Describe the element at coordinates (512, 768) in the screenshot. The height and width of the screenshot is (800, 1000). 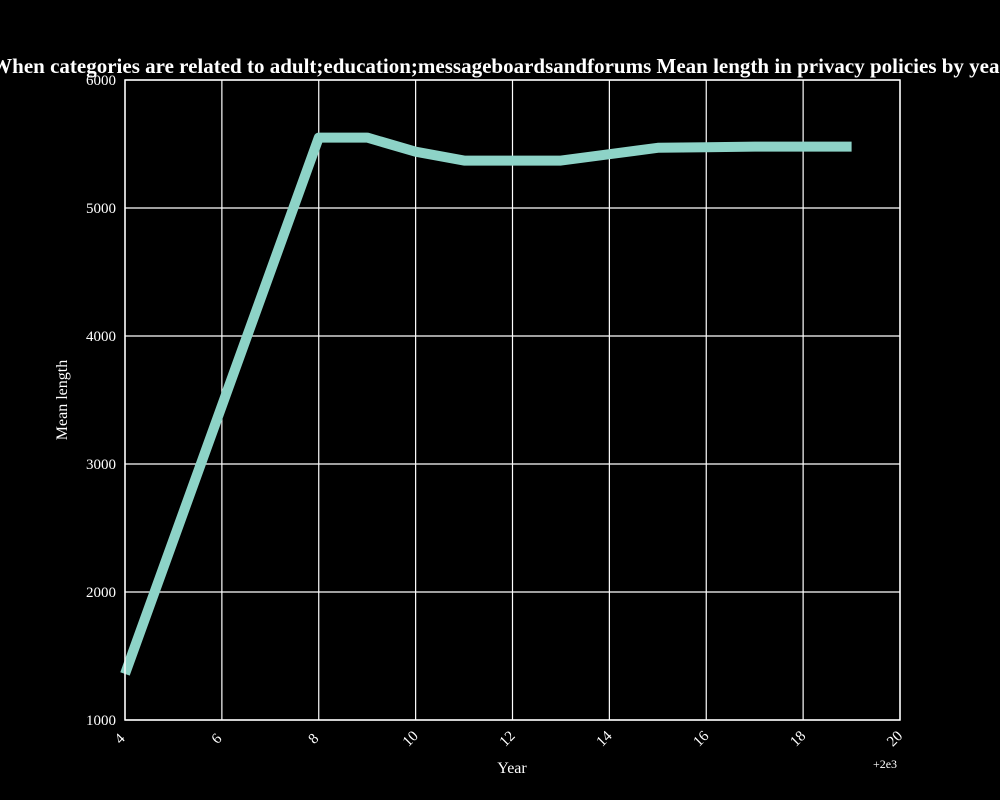
I see `x-axis-label: Year` at that location.